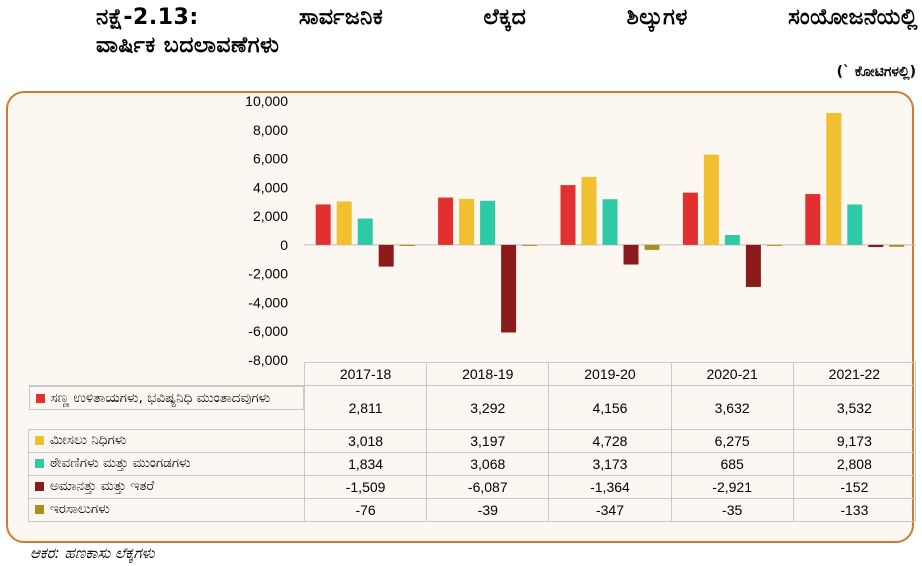  Describe the element at coordinates (488, 464) in the screenshot. I see `table-cell: 3,068` at that location.